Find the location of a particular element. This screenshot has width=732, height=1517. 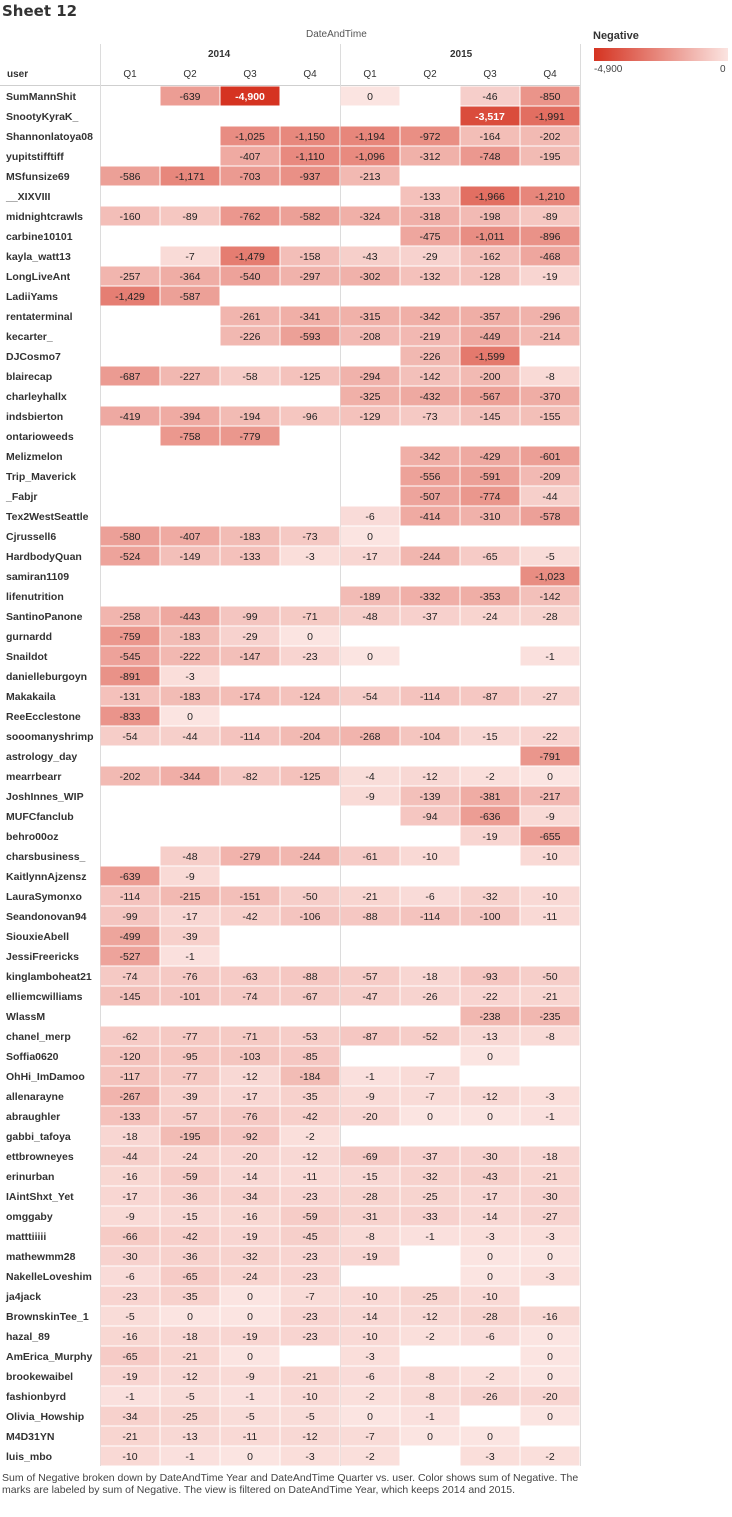

cell-value-label: -133 is located at coordinates (249, 557).